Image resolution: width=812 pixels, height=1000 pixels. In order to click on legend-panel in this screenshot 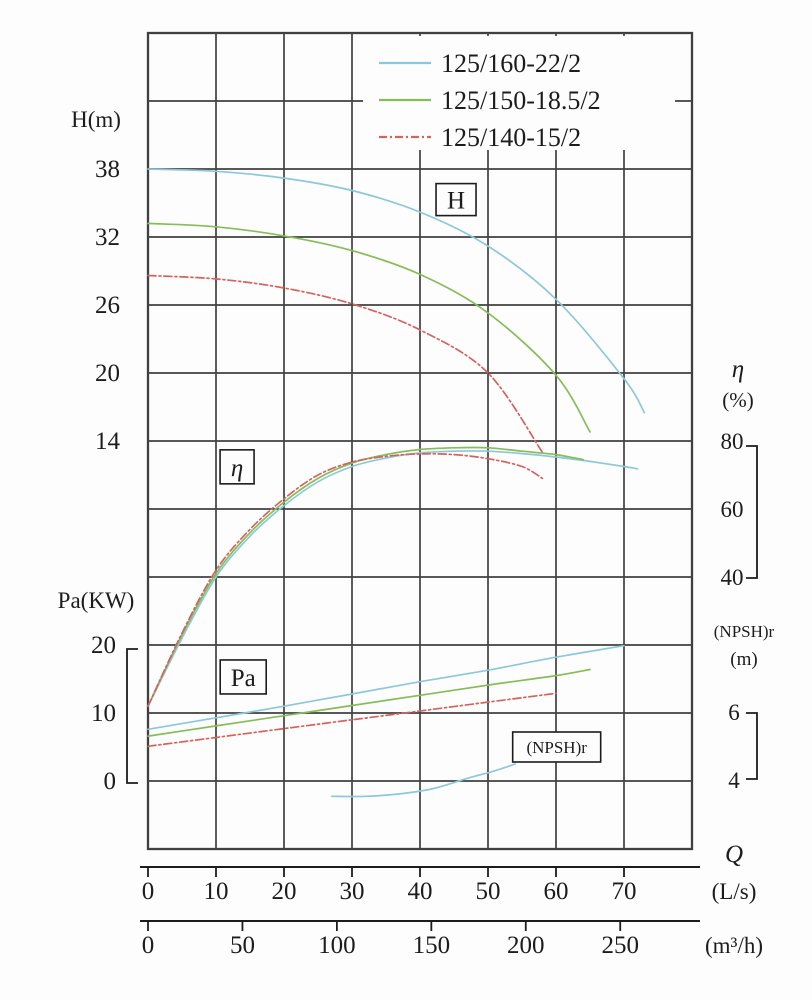, I will do `click(519, 93)`.